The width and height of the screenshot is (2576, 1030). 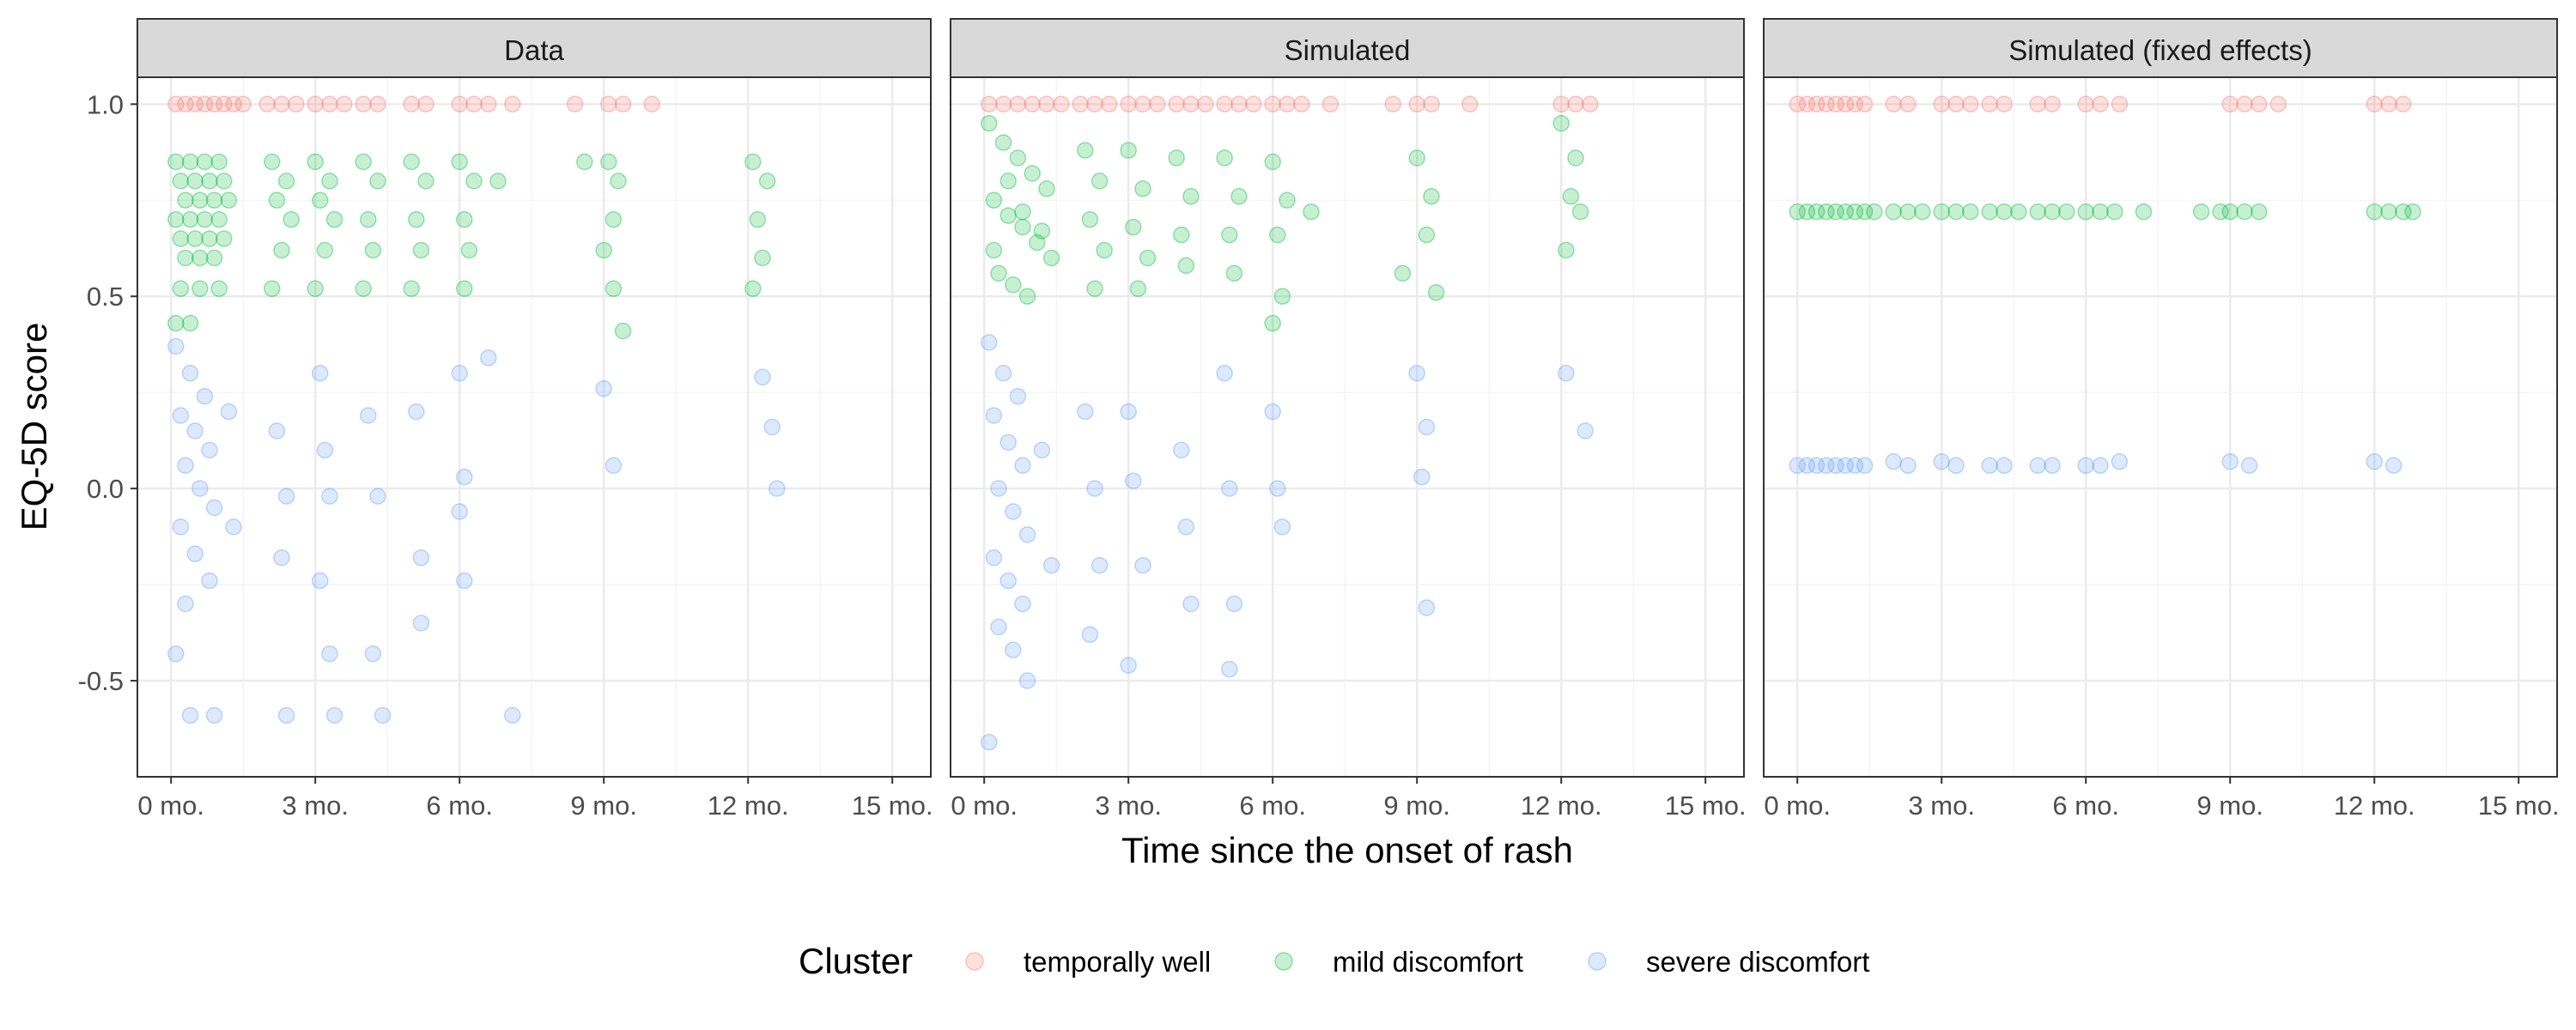 I want to click on y-axis: 1.0 0.5 0.0 -0.5, so click(x=107, y=392).